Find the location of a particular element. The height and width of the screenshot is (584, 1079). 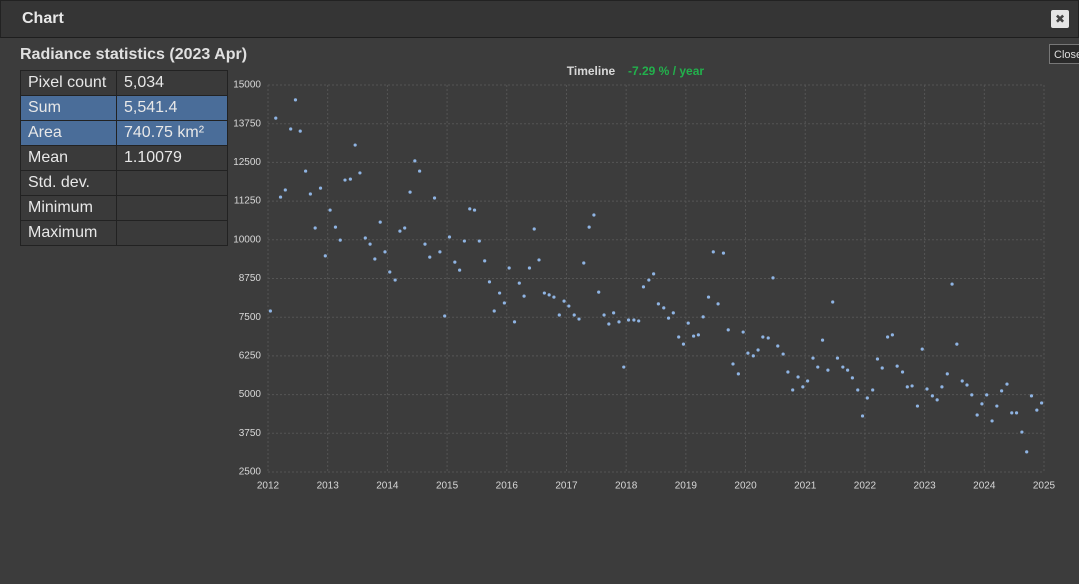

x-tick-label: 2021 is located at coordinates (805, 486).